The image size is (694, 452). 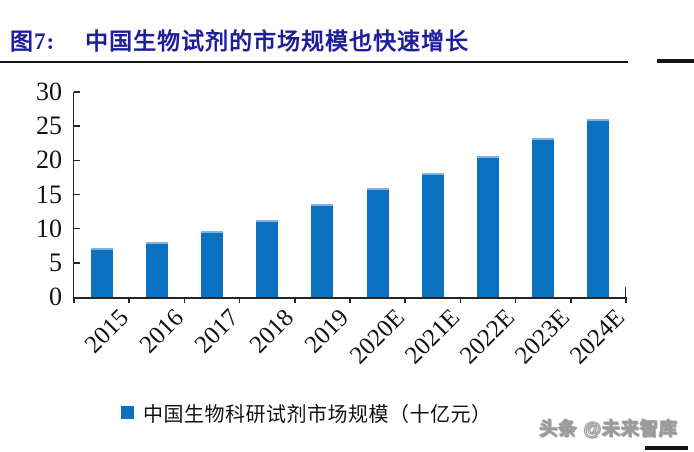 I want to click on y-tick-label: 5, so click(x=55, y=262).